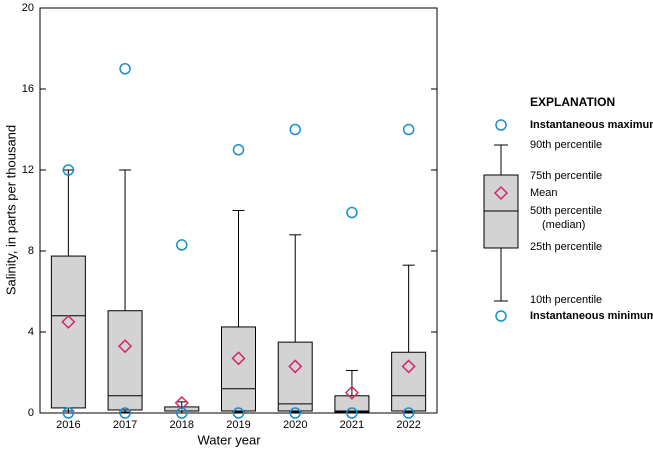 Image resolution: width=653 pixels, height=452 pixels. Describe the element at coordinates (501, 193) in the screenshot. I see `legend-mean-symbol` at that location.